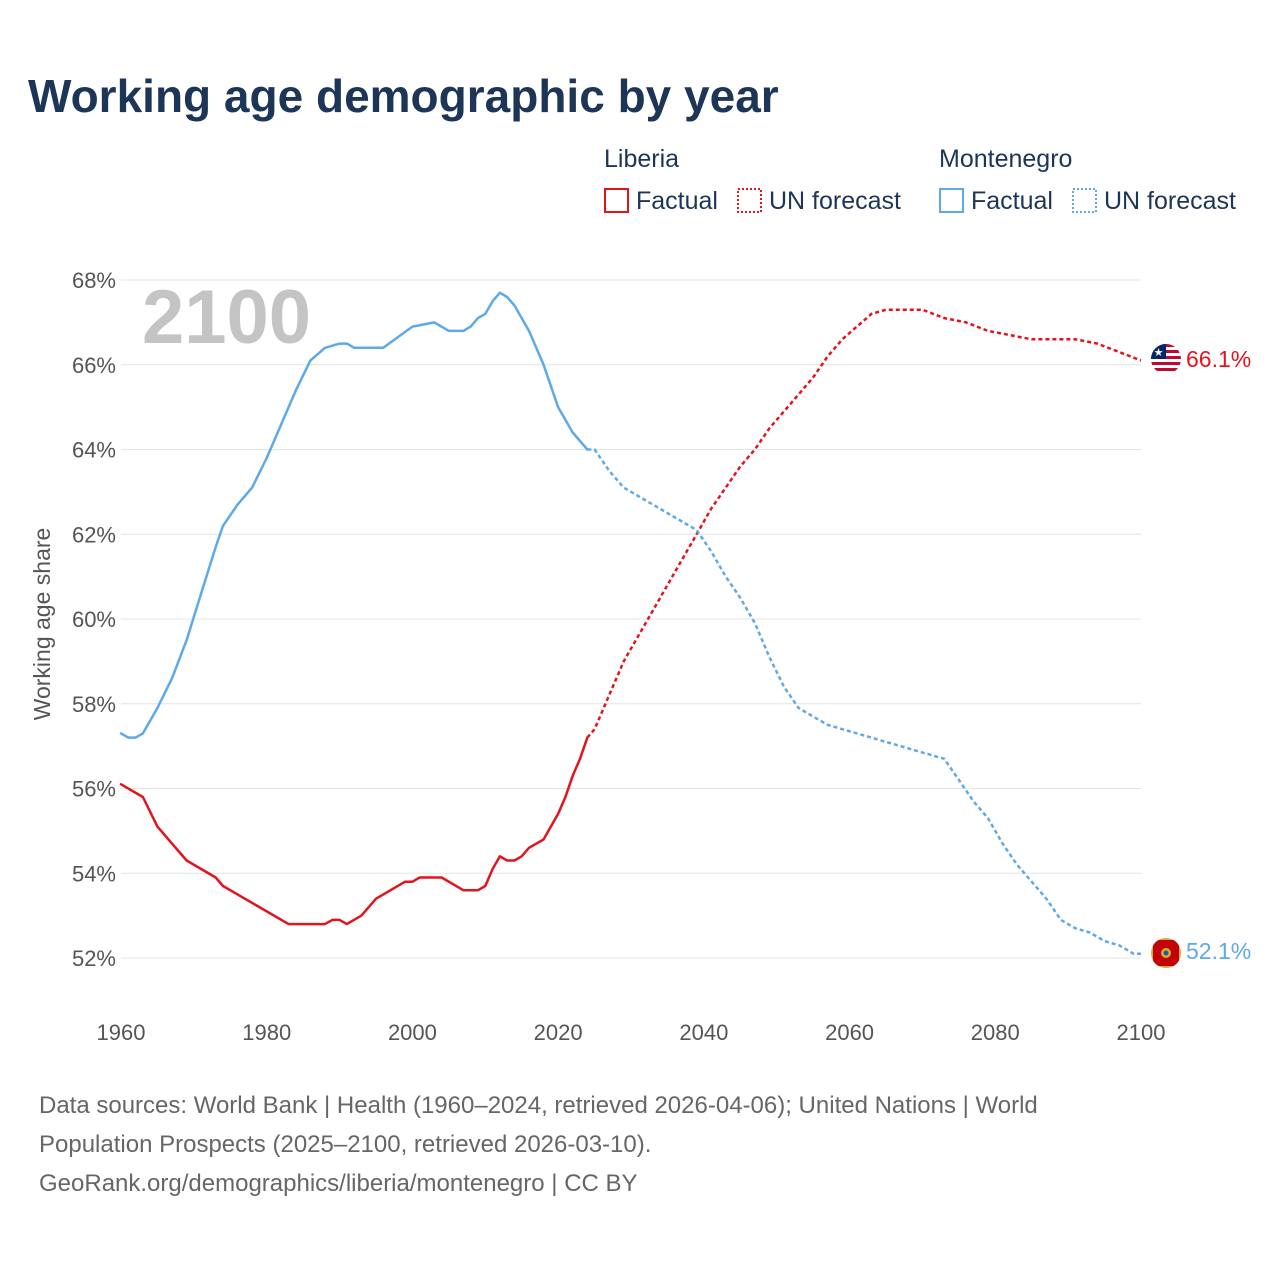  What do you see at coordinates (1170, 201) in the screenshot?
I see `legend-label-montenegro-forecast: UN forecast` at bounding box center [1170, 201].